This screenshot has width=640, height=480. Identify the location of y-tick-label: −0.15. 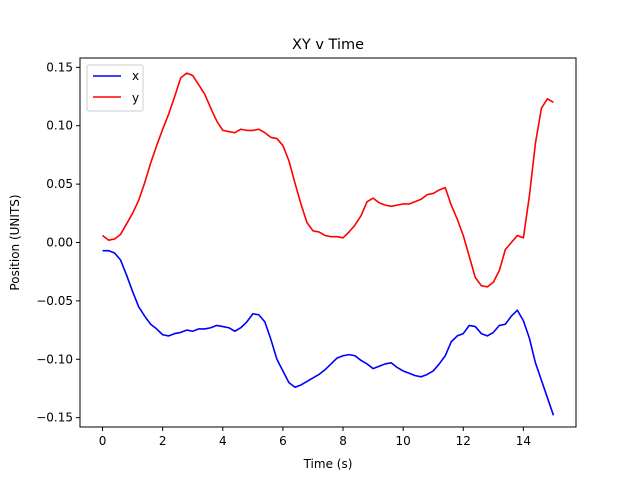
(54, 418).